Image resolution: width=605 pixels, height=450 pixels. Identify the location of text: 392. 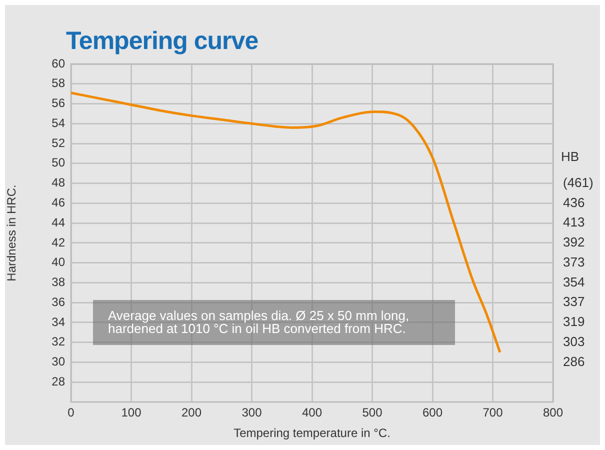
(574, 242).